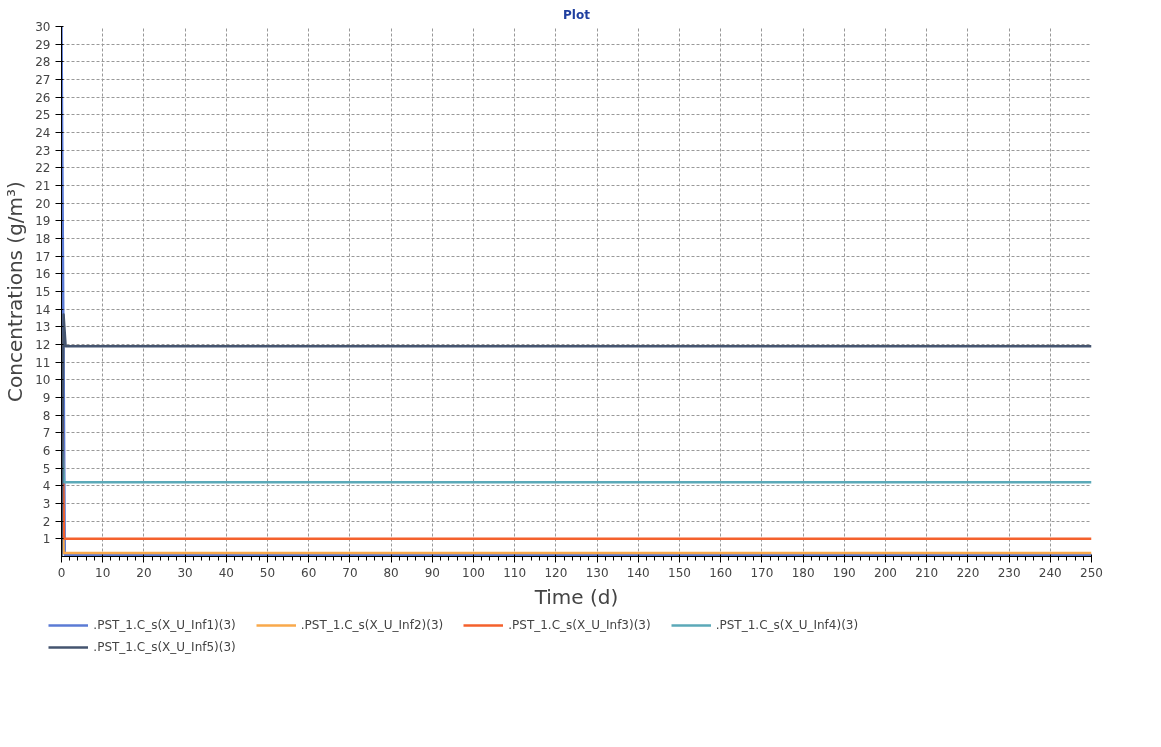  What do you see at coordinates (579, 625) in the screenshot?
I see `legend-label: .PST_1.C_s(X_U_Inf3)(3)` at bounding box center [579, 625].